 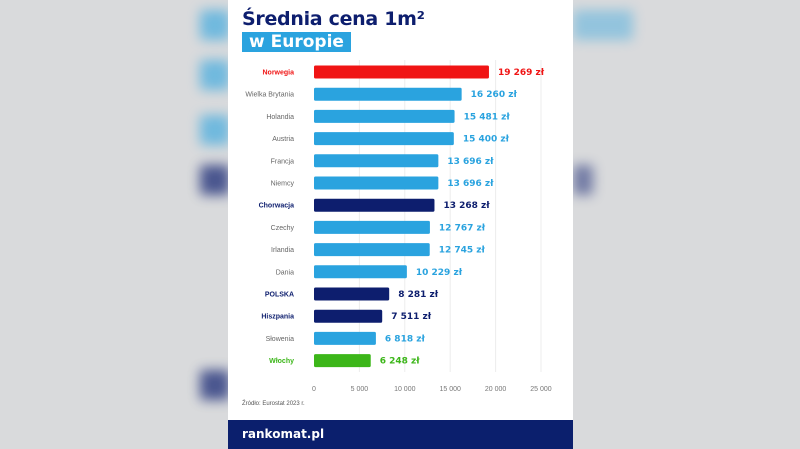 What do you see at coordinates (400, 362) in the screenshot?
I see `value-label: 6 248 zł` at bounding box center [400, 362].